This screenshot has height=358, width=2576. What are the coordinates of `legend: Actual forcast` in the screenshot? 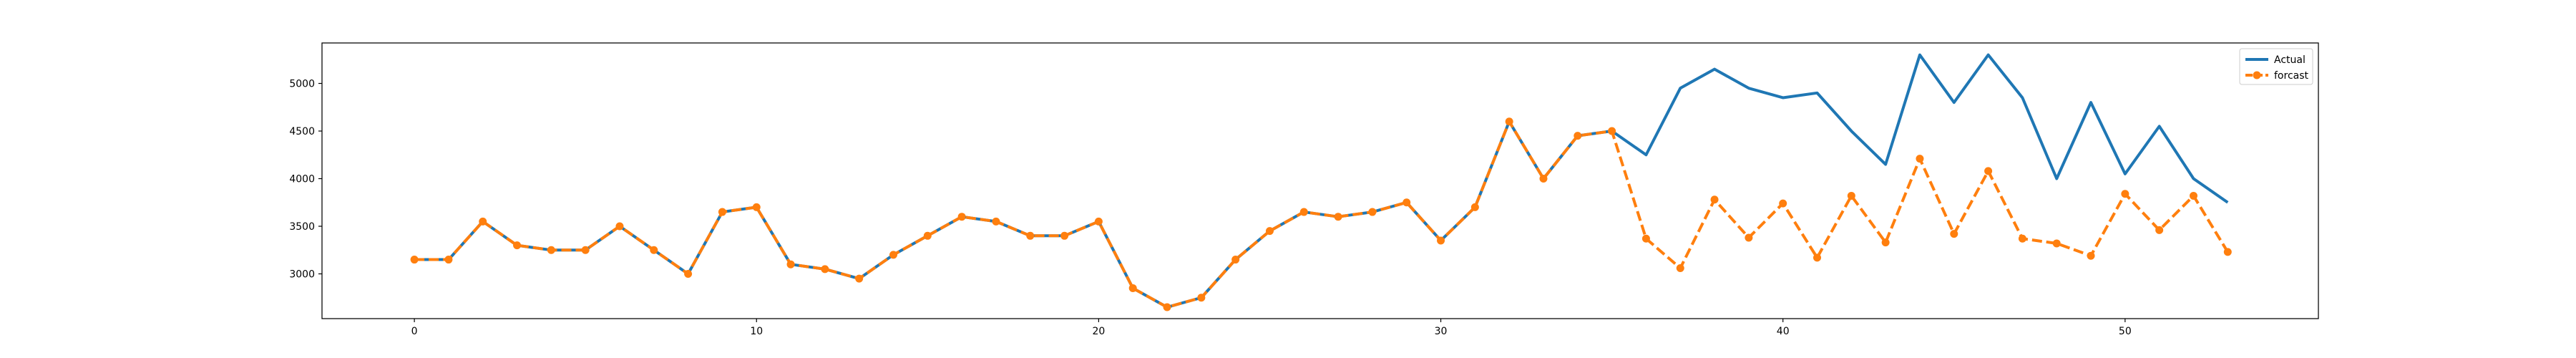 It's located at (2276, 66).